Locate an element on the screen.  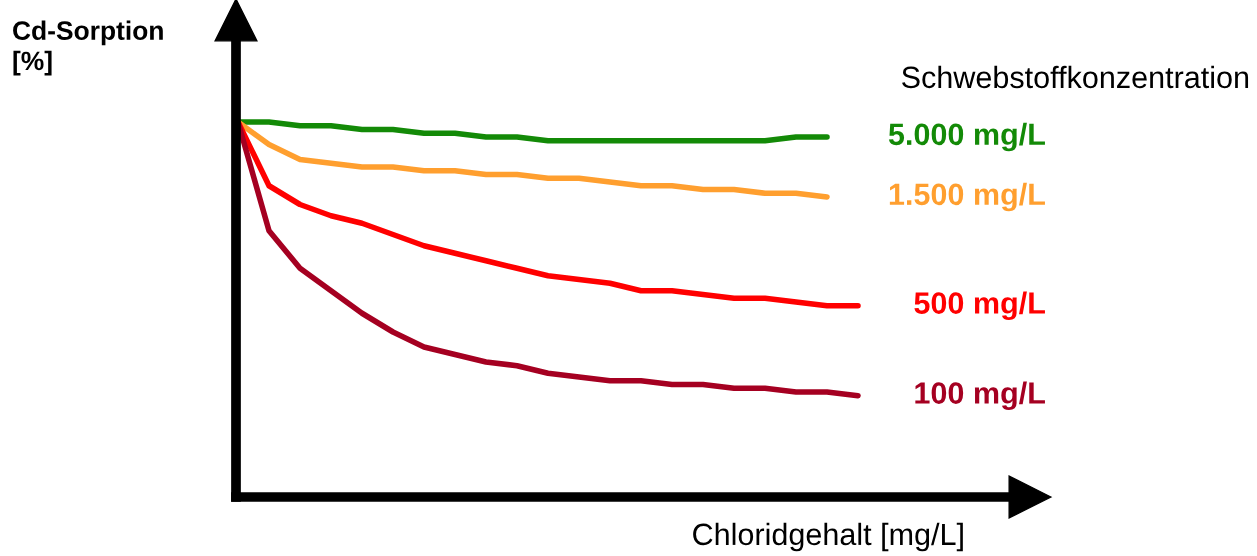
y-axis-title: Cd-Sorption [%] is located at coordinates (88, 48).